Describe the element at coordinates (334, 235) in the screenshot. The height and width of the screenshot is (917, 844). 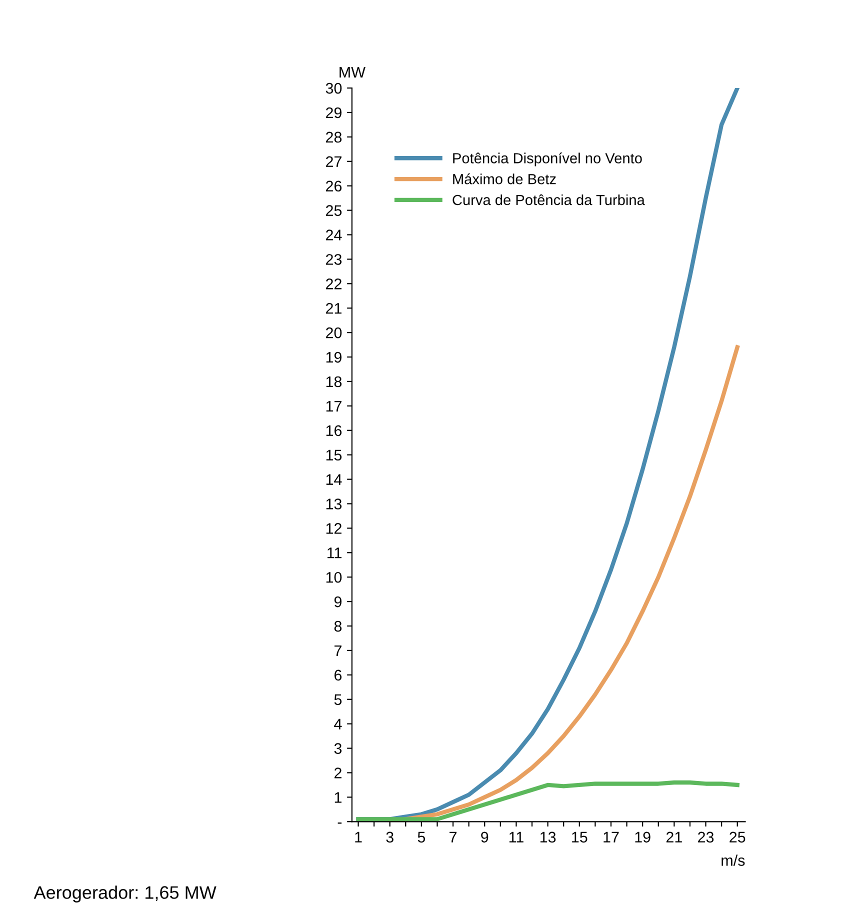
I see `y-tick-label: 24` at that location.